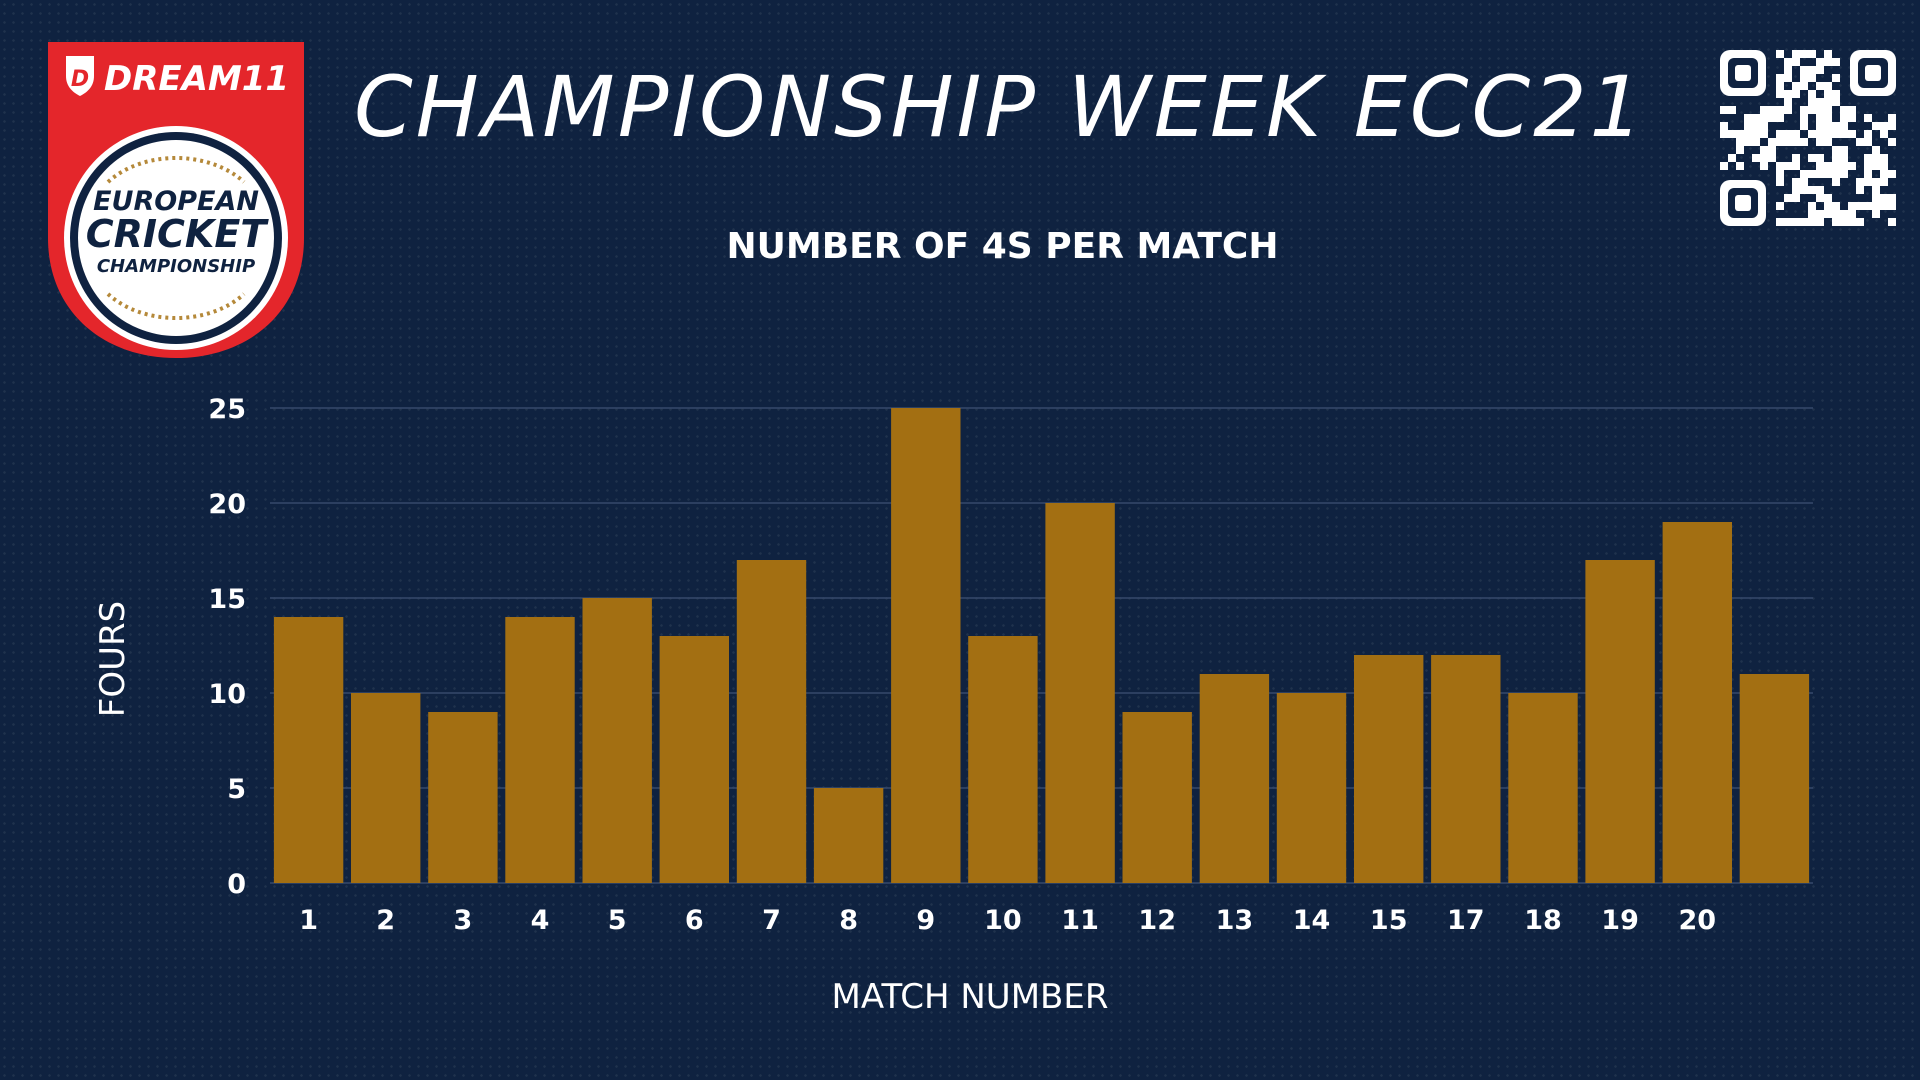 This screenshot has width=1920, height=1080. What do you see at coordinates (1466, 920) in the screenshot?
I see `x-tick-label: 17` at bounding box center [1466, 920].